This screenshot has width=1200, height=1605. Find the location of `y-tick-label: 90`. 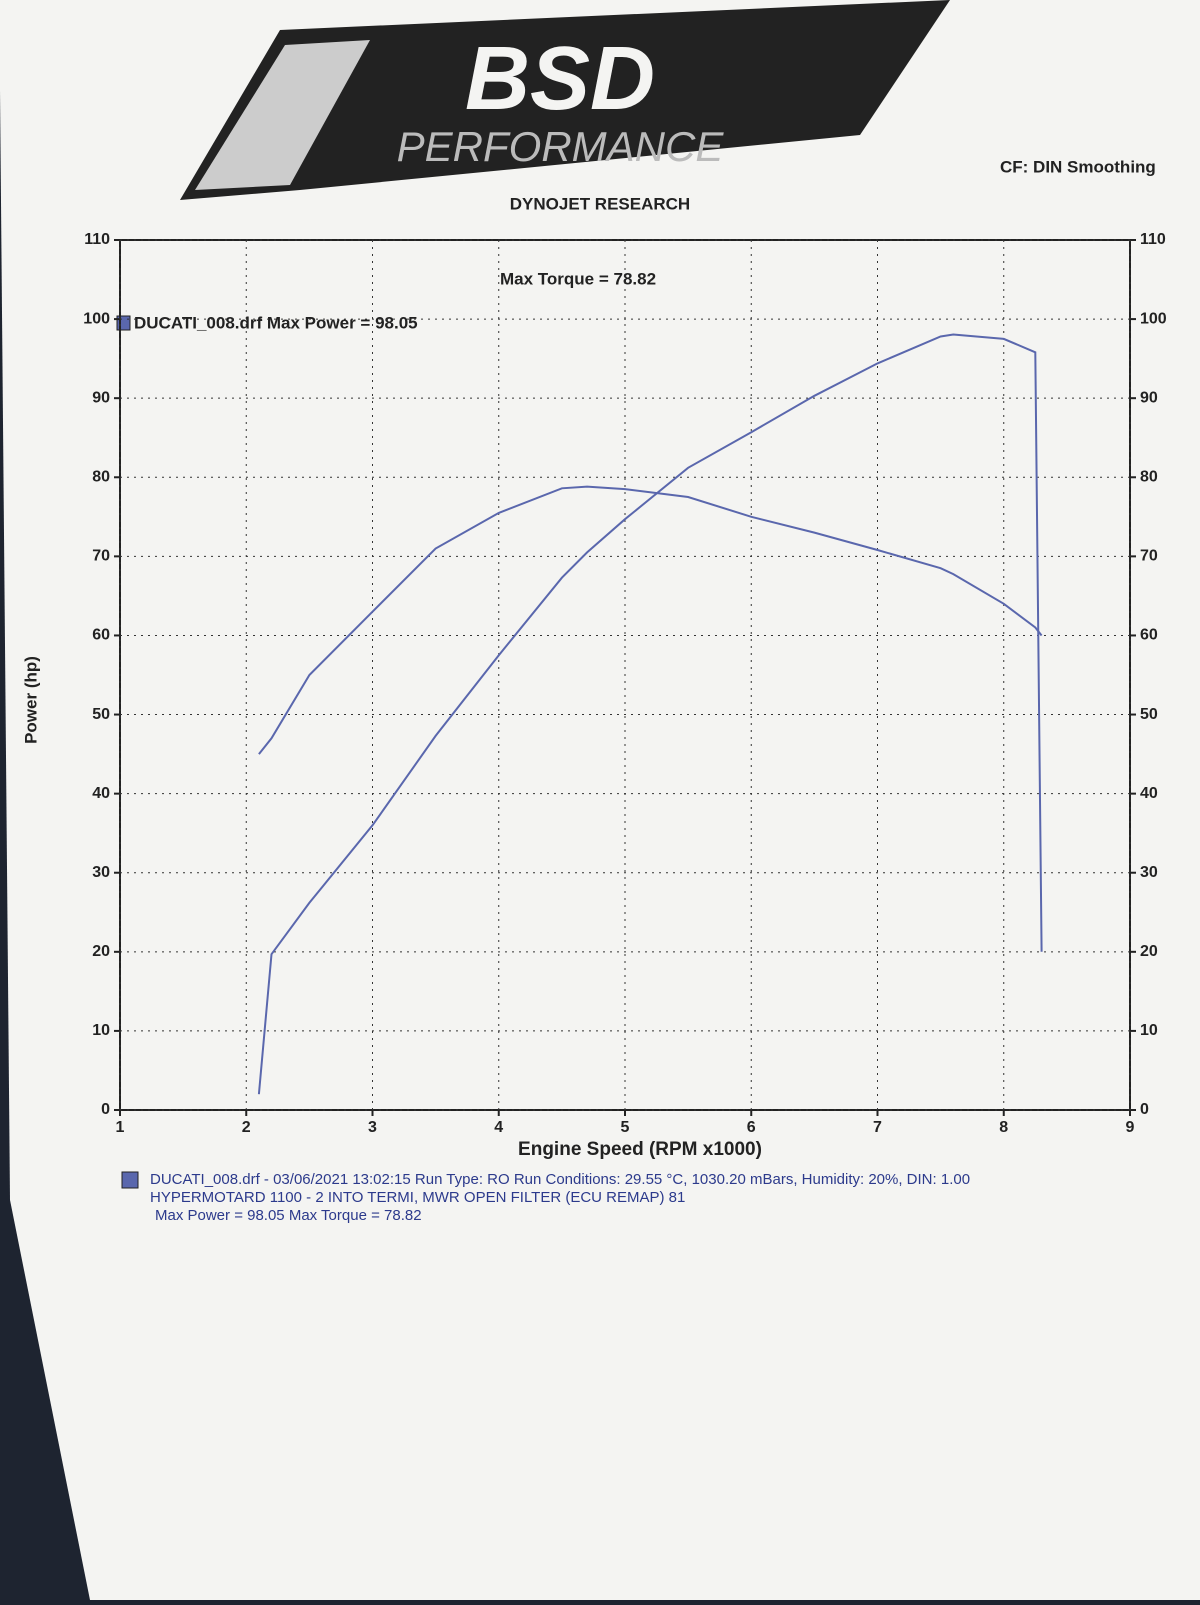

y-tick-label: 90 is located at coordinates (101, 397).